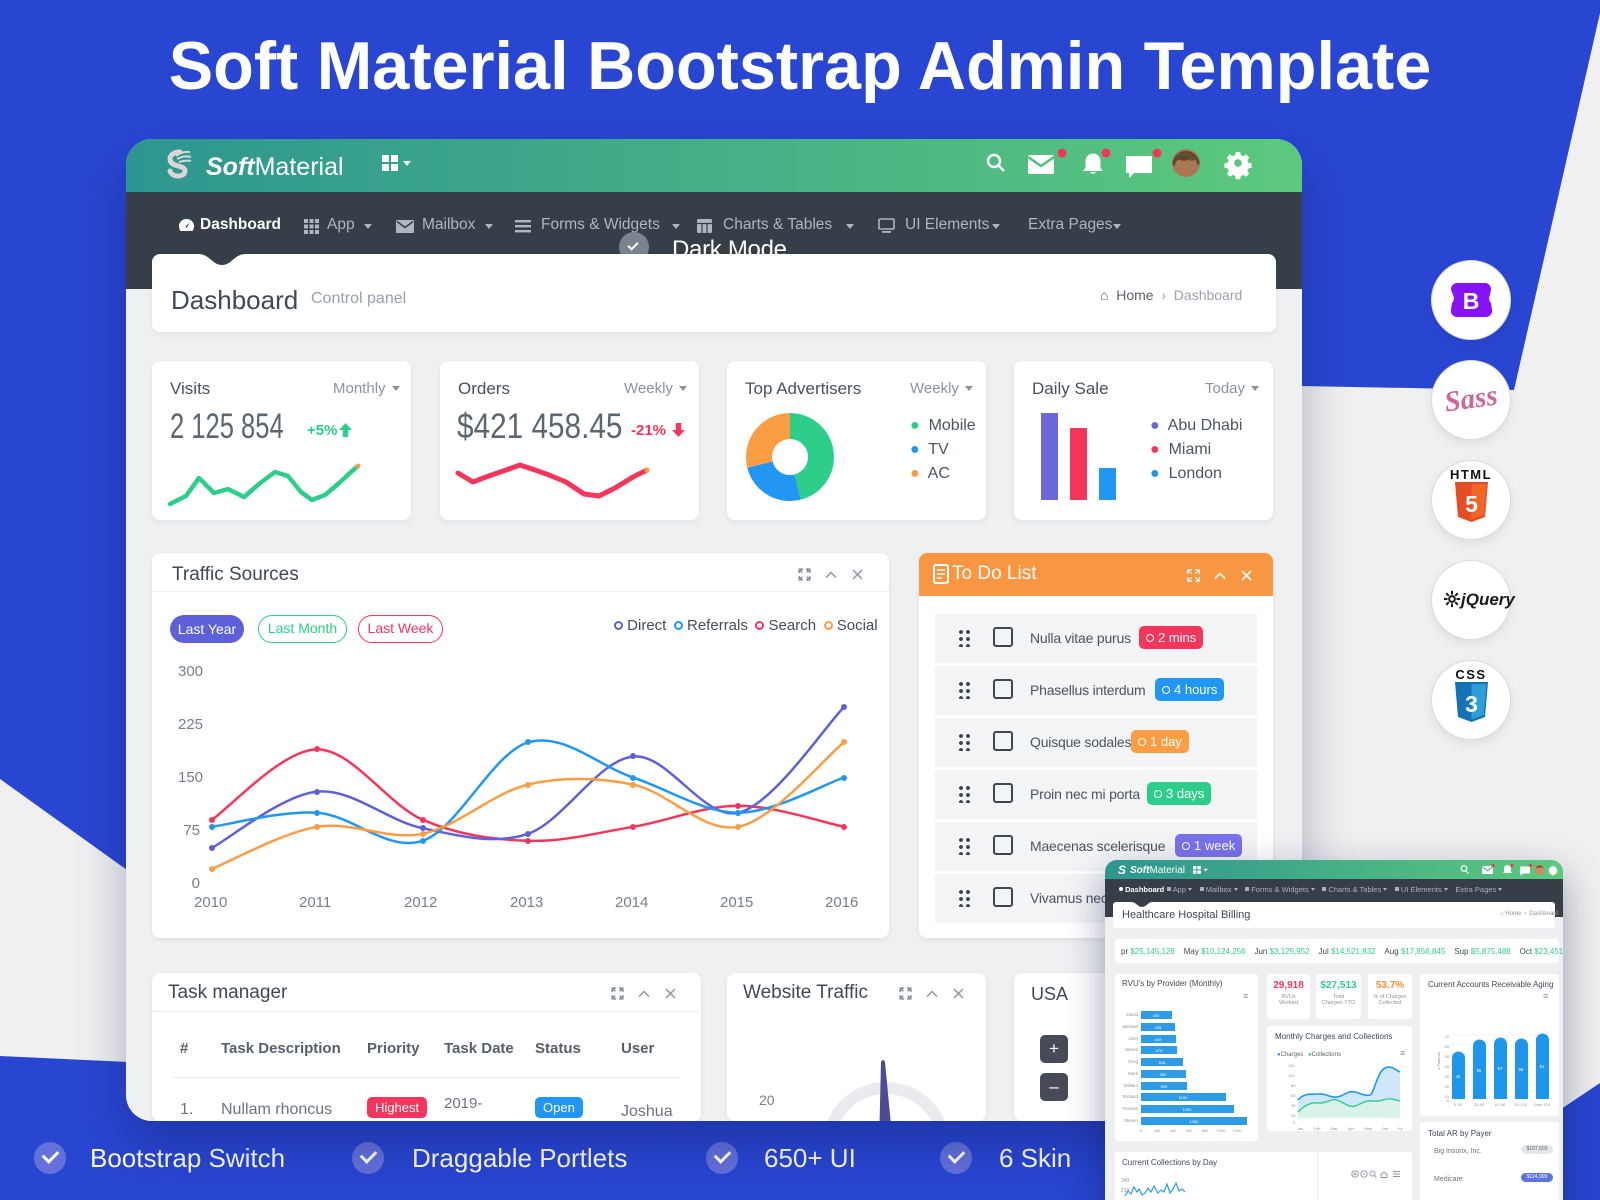  Describe the element at coordinates (1131, 1085) in the screenshot. I see `svg-text: William` at that location.